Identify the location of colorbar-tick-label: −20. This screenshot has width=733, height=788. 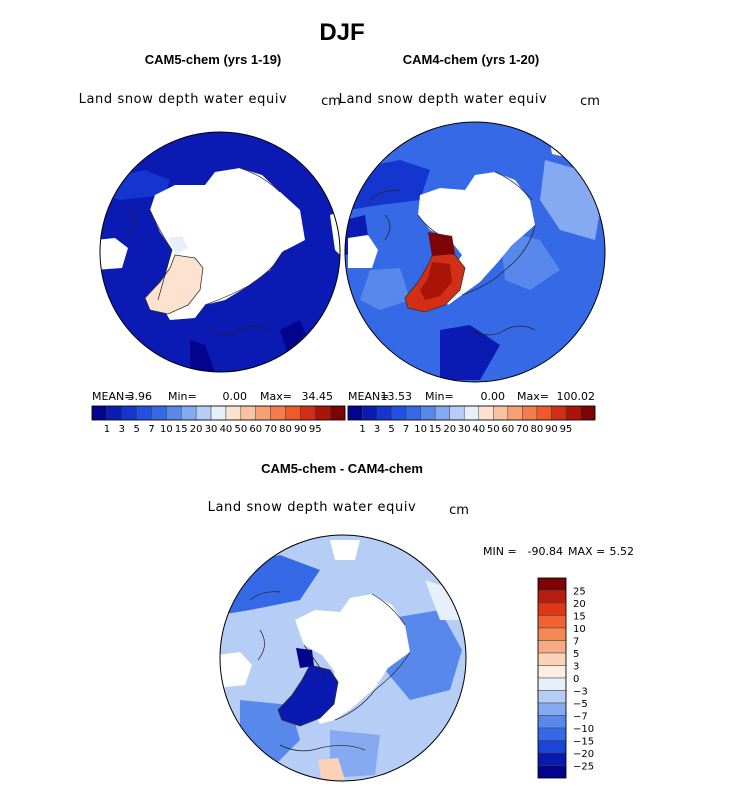
(583, 754).